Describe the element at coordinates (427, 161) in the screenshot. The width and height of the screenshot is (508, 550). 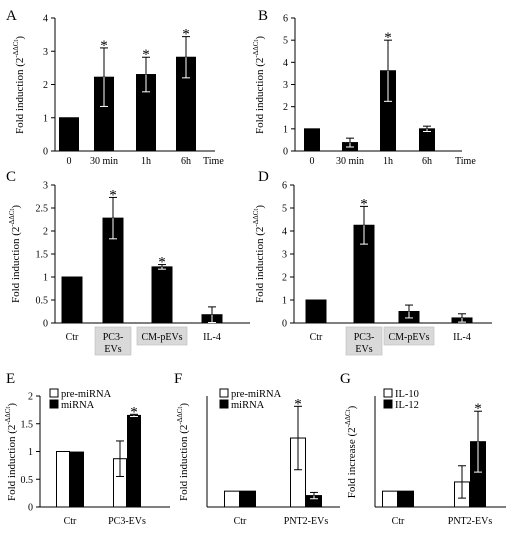
I see `x-tick-label-line: 6h` at that location.